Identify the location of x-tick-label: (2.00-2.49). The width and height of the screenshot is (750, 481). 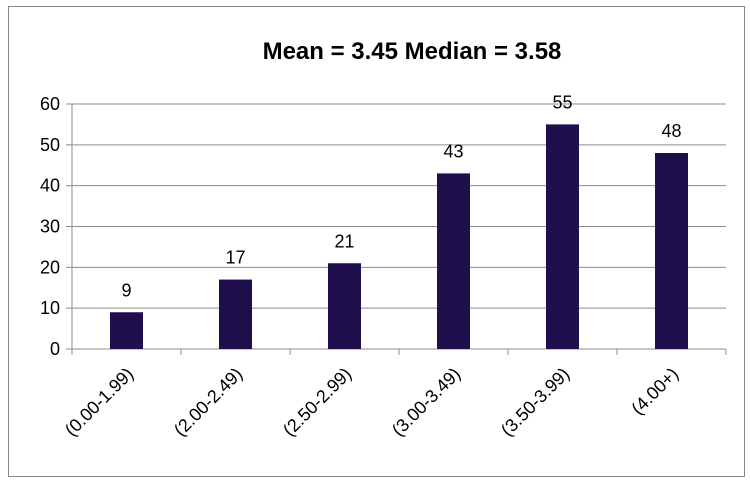
(208, 402).